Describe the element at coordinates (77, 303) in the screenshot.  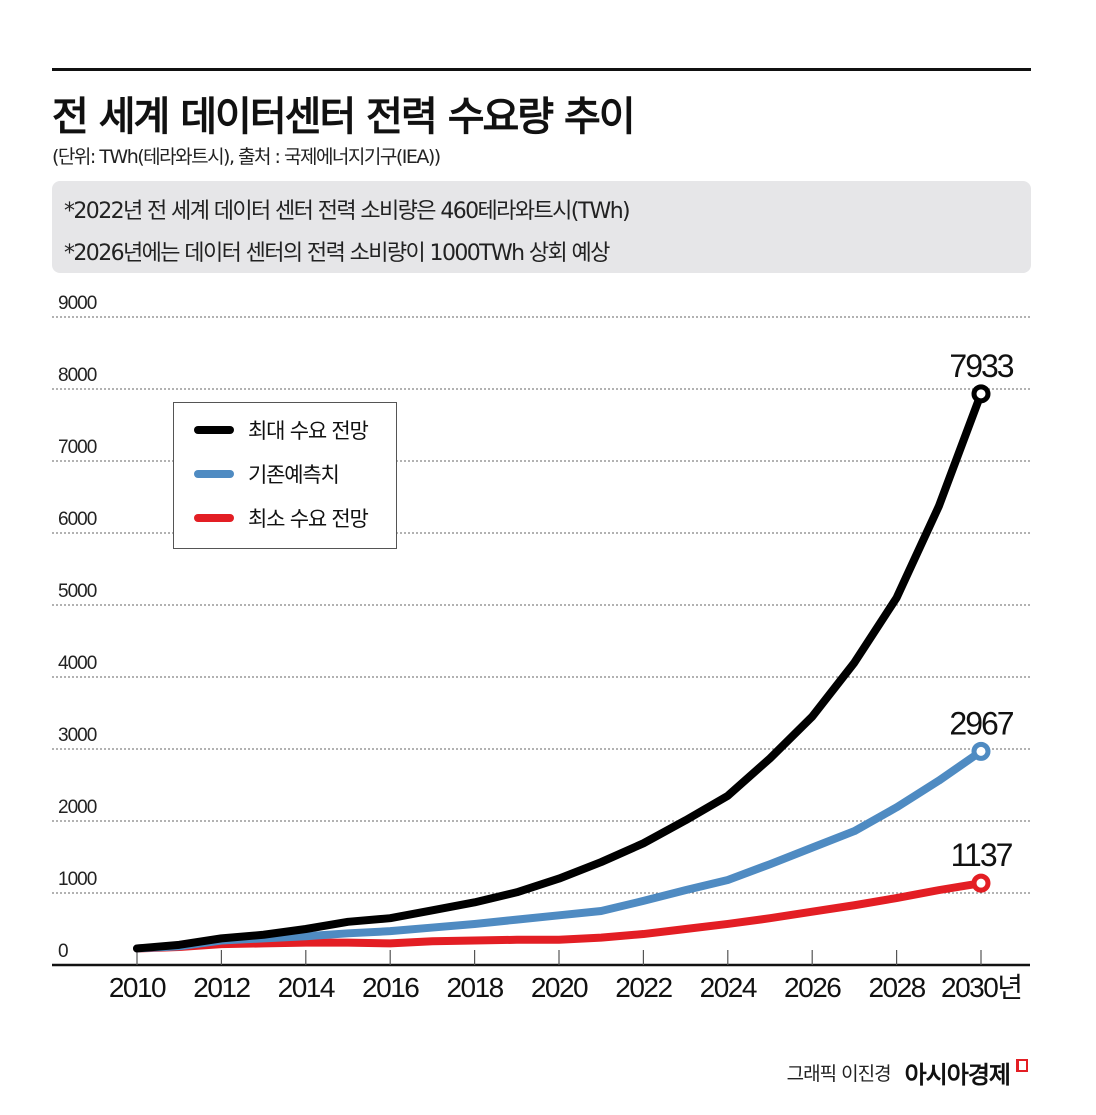
I see `y-tick-label: 9000` at that location.